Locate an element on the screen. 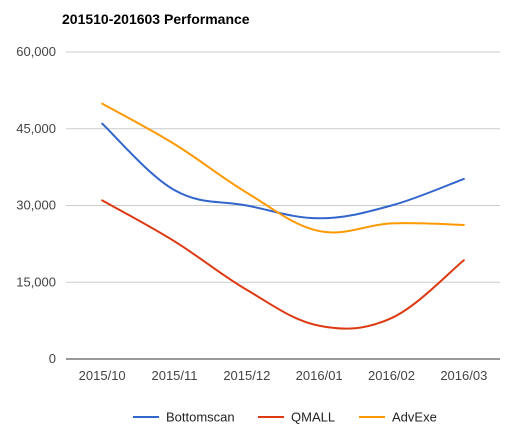  chart-title: 201510-201603 Performance is located at coordinates (156, 19).